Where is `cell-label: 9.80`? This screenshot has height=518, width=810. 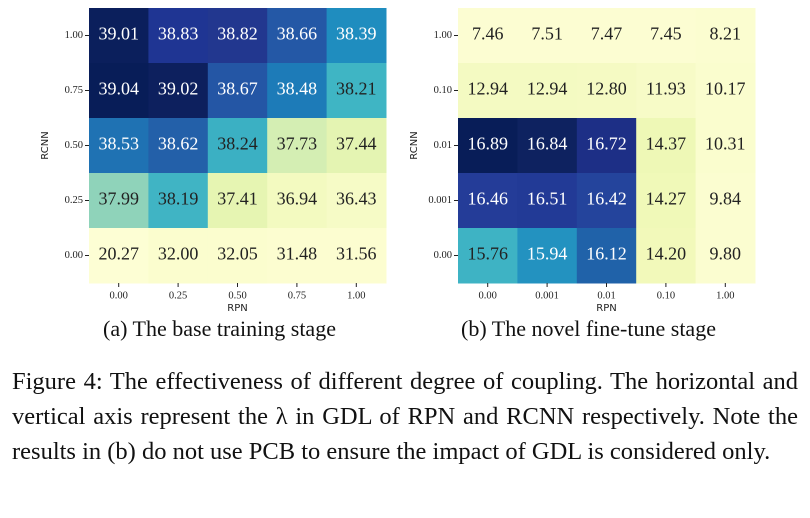
cell-label: 9.80 is located at coordinates (726, 254).